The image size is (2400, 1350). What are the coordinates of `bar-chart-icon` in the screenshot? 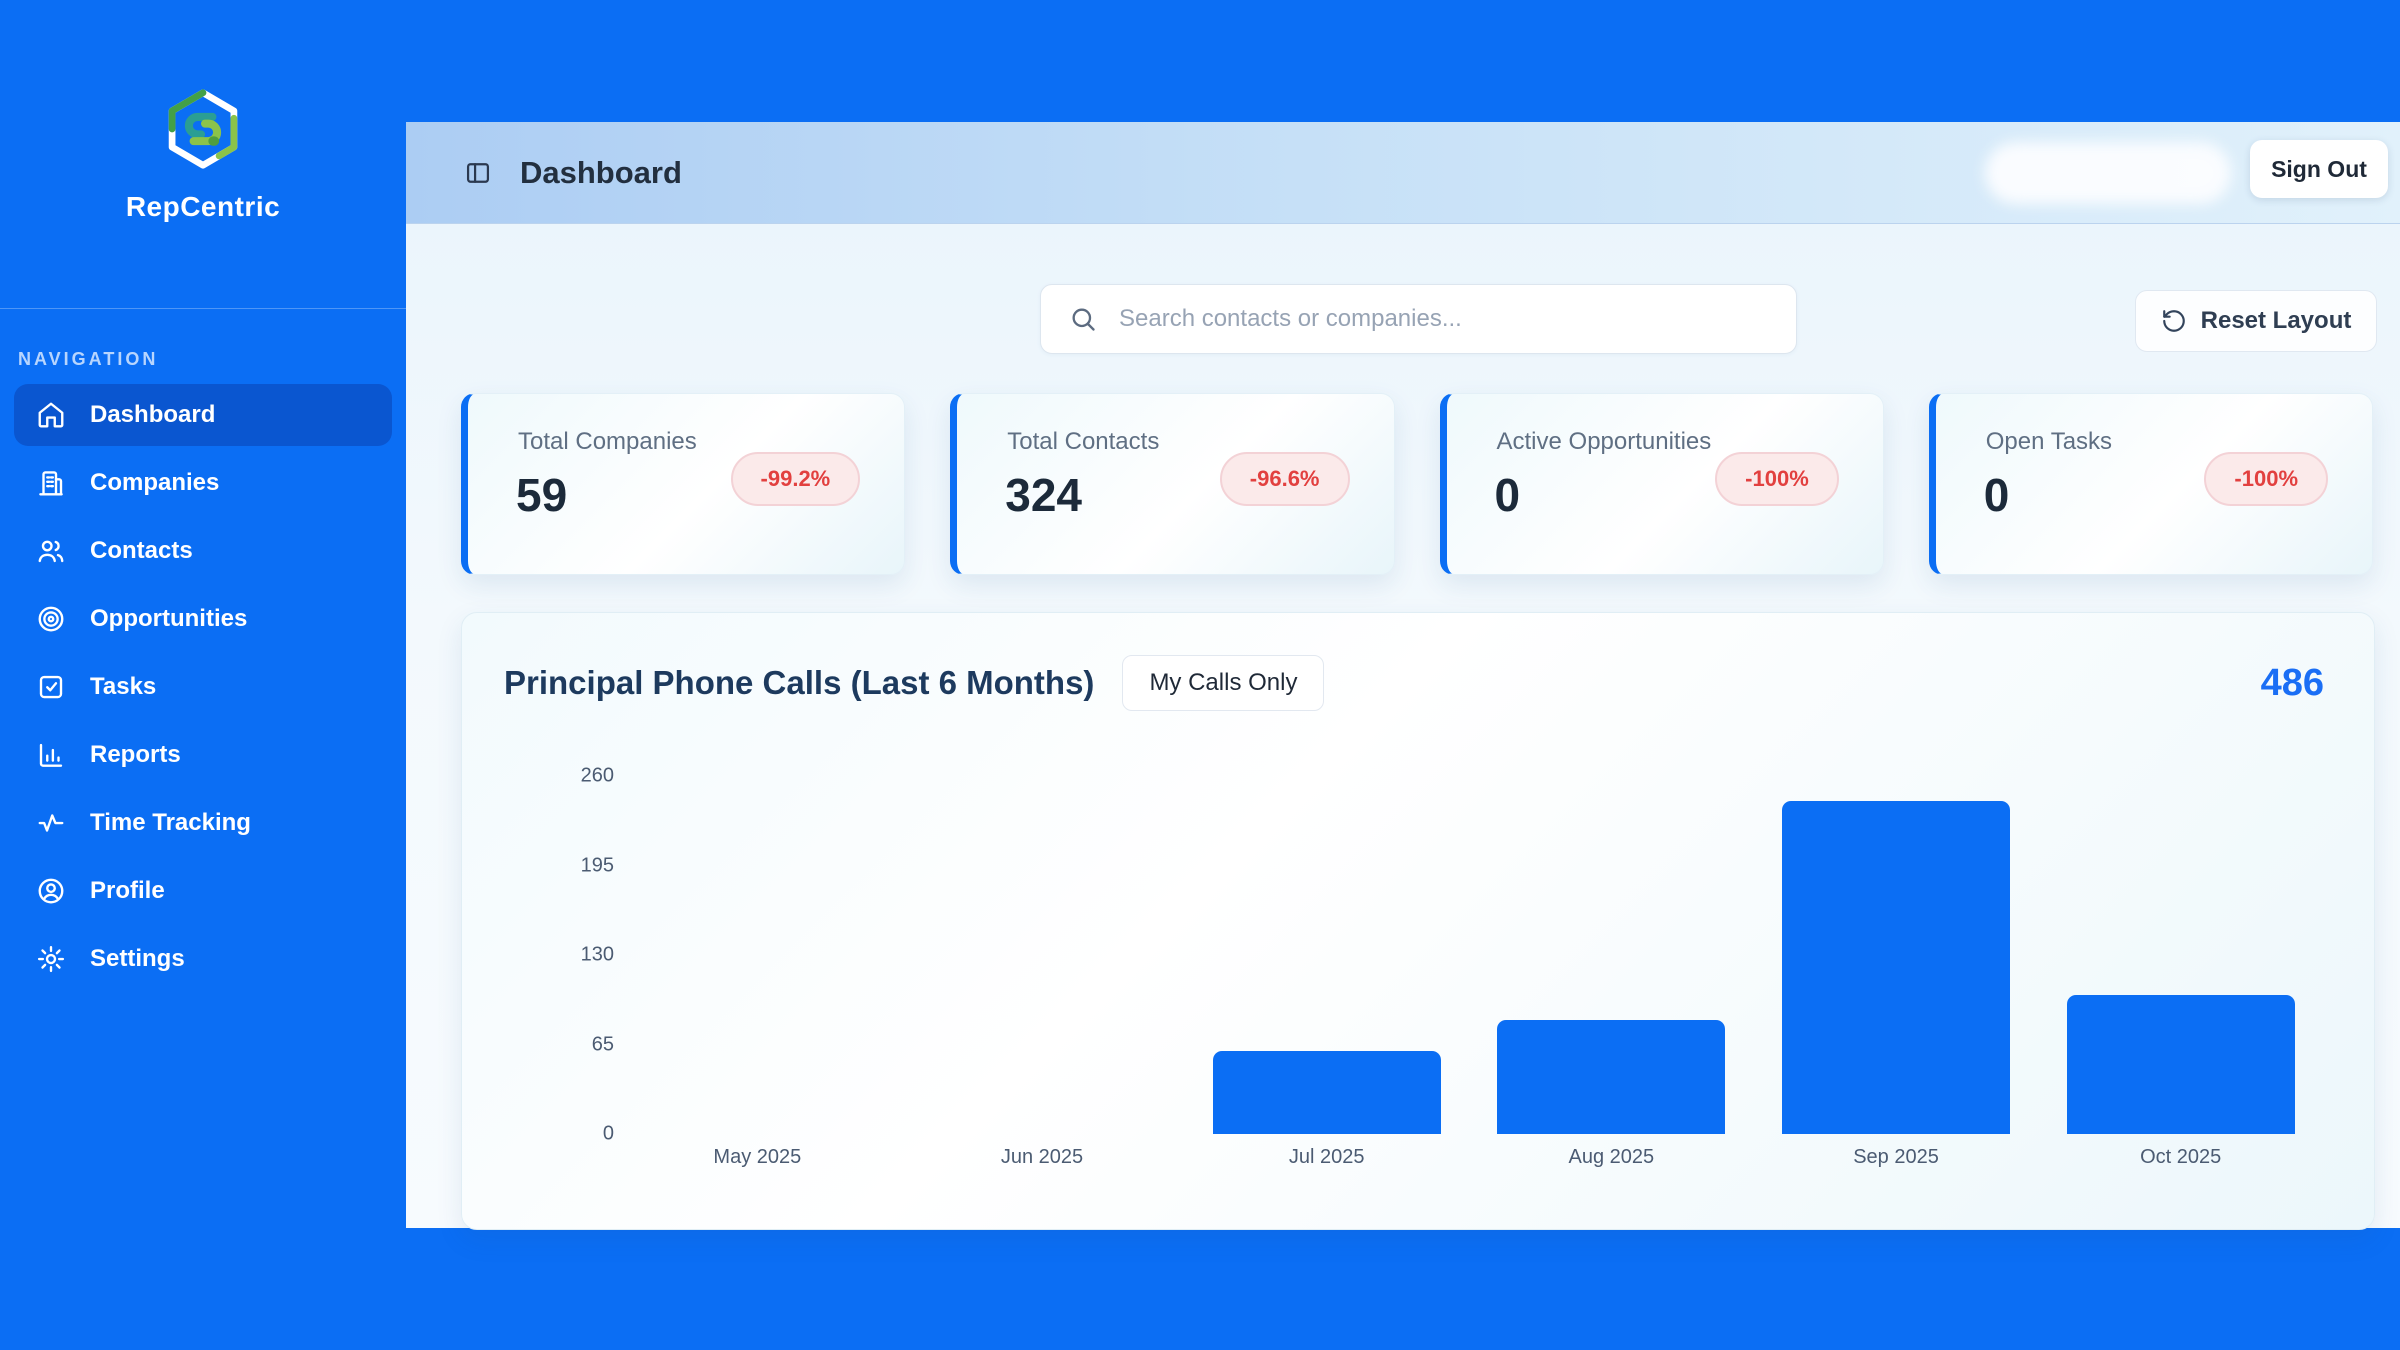 It's located at (51, 755).